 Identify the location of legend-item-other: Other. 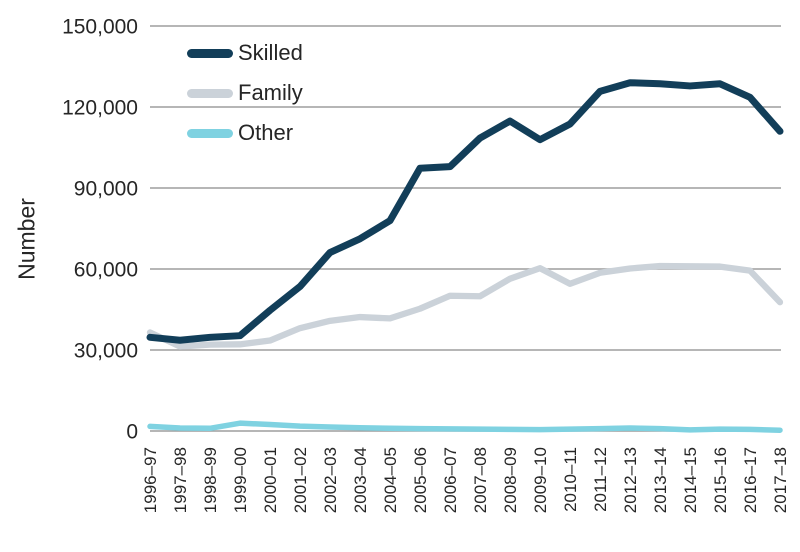
(245, 133).